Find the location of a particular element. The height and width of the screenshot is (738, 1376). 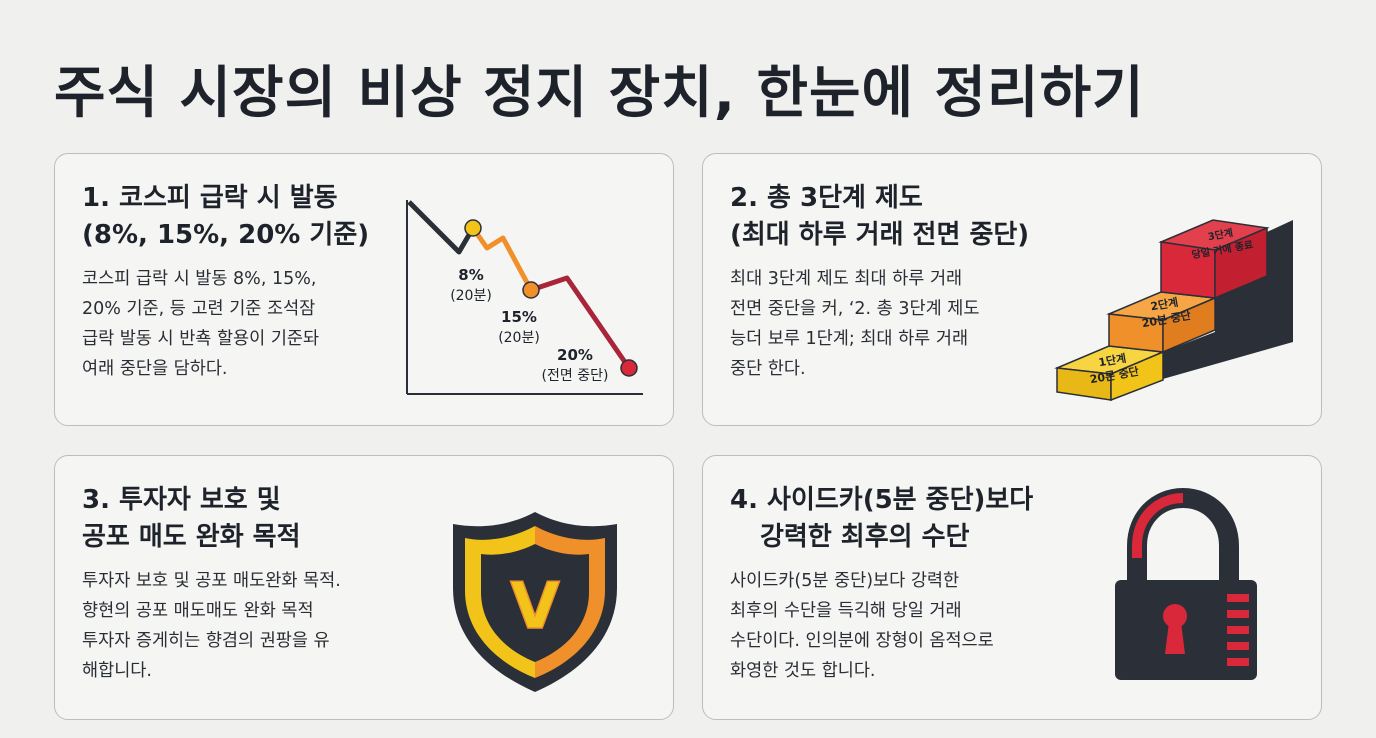

card-body-line: 여래 중단을 담하다. is located at coordinates (155, 369).